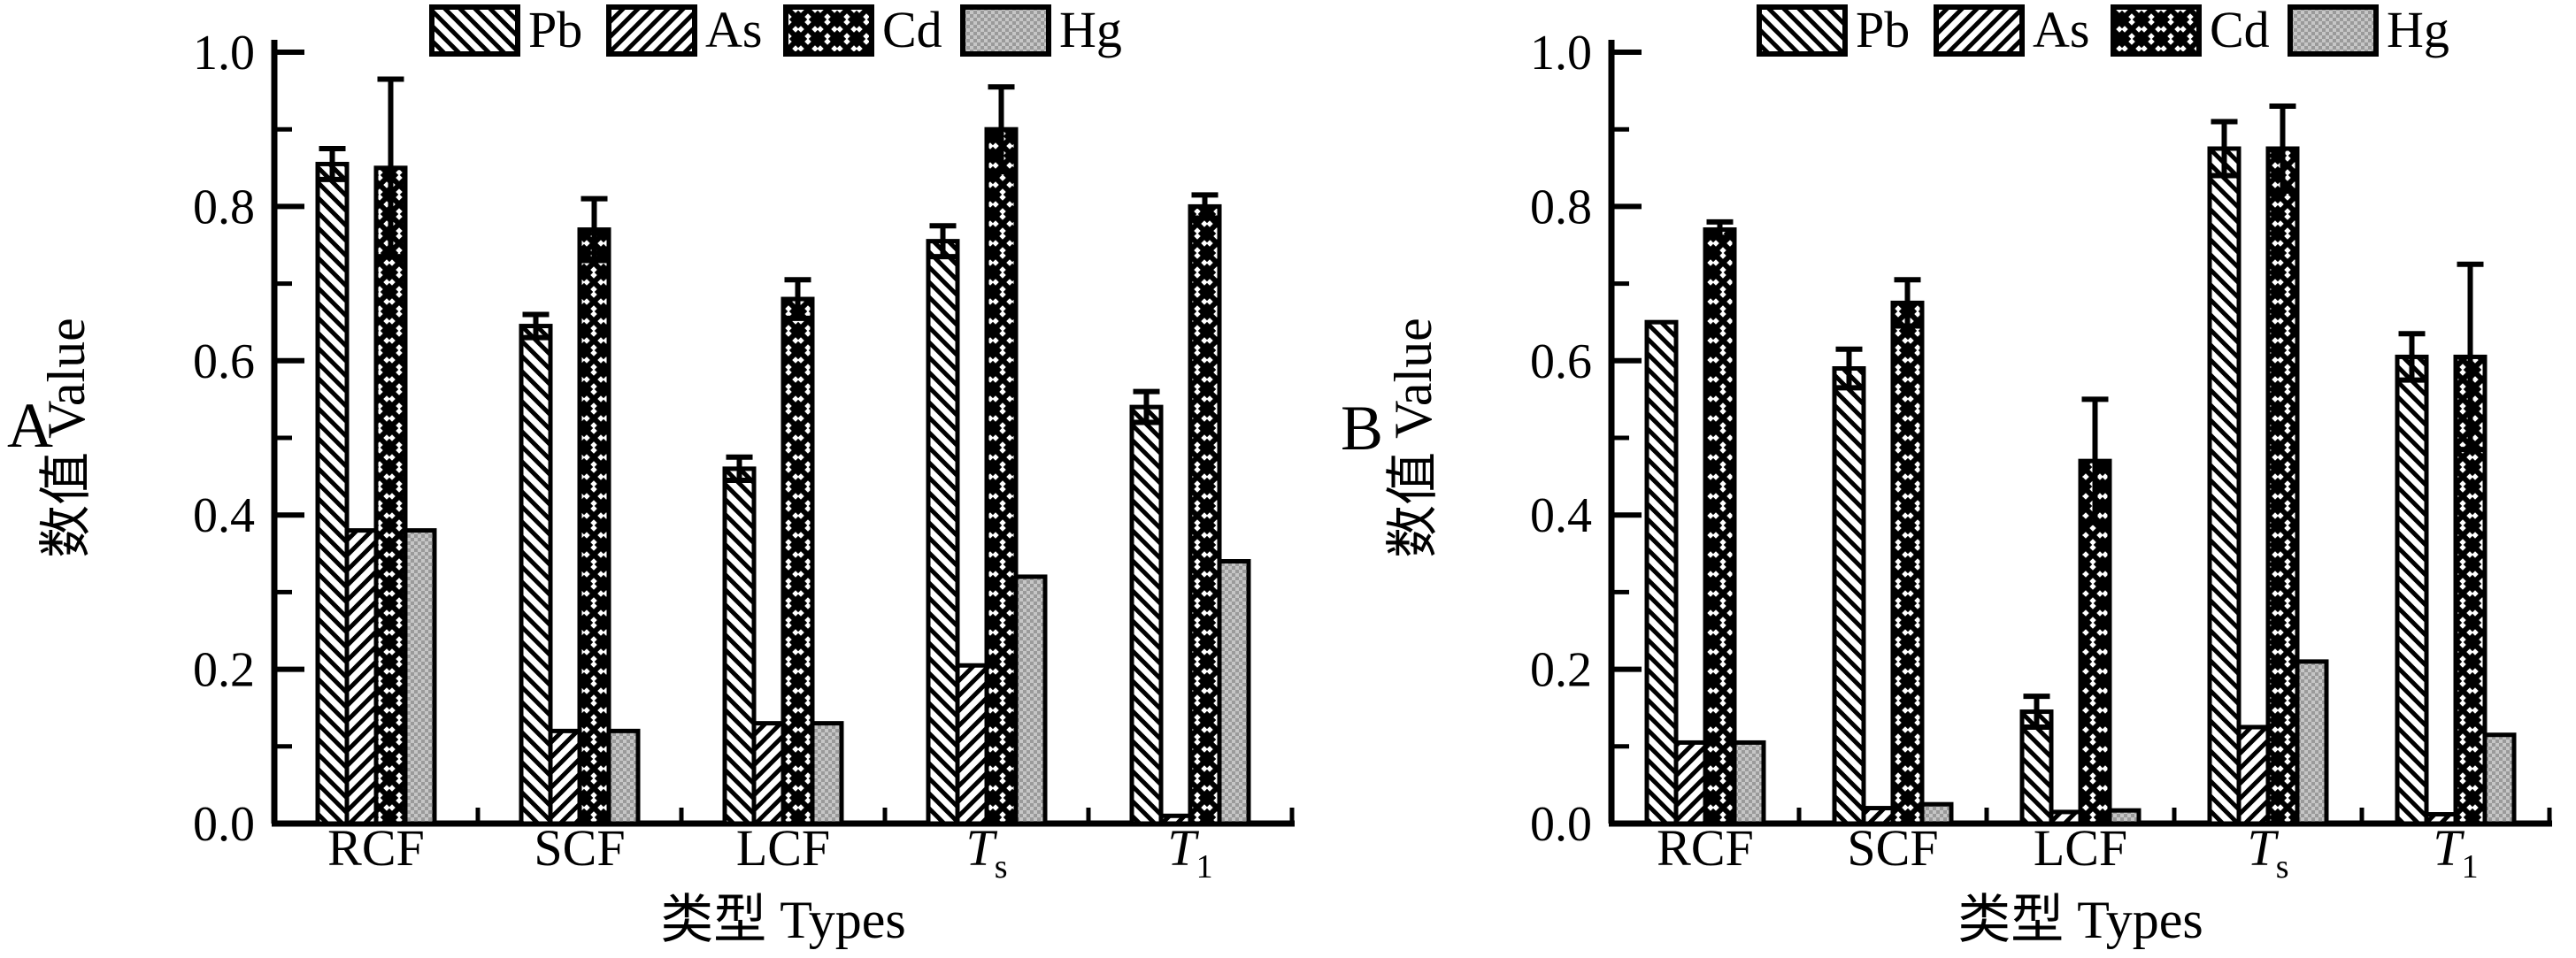 Image resolution: width=2576 pixels, height=958 pixels. I want to click on bar-As-LCF, so click(768, 773).